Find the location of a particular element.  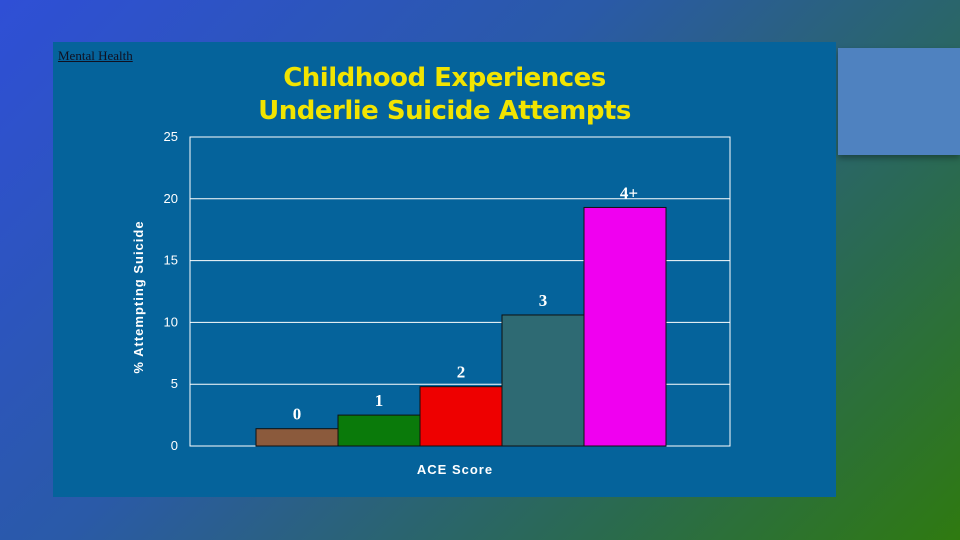

y-axis-label: % Attempting Suicide is located at coordinates (138, 296).